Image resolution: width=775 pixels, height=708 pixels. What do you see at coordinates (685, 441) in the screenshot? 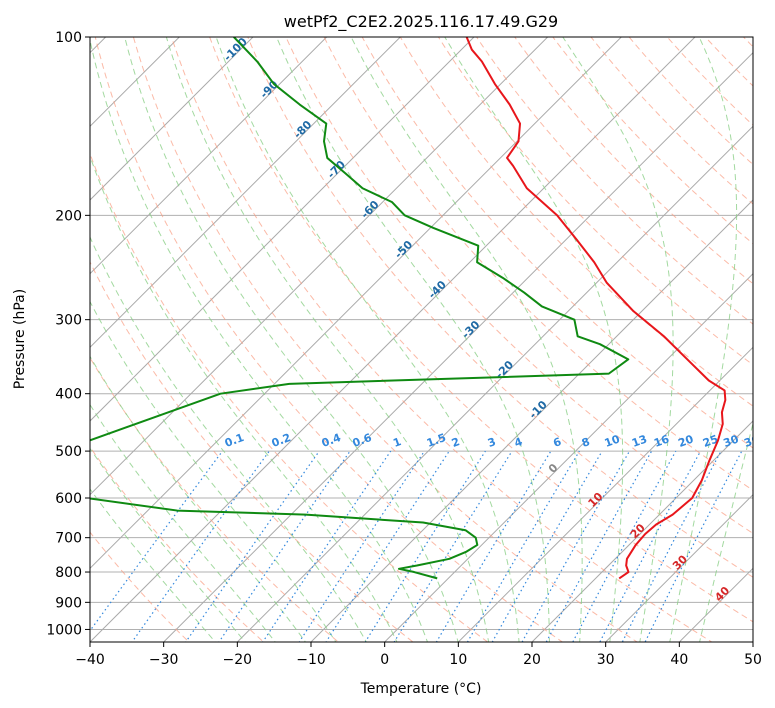
I see `mixing-ratio-label: 20` at bounding box center [685, 441].